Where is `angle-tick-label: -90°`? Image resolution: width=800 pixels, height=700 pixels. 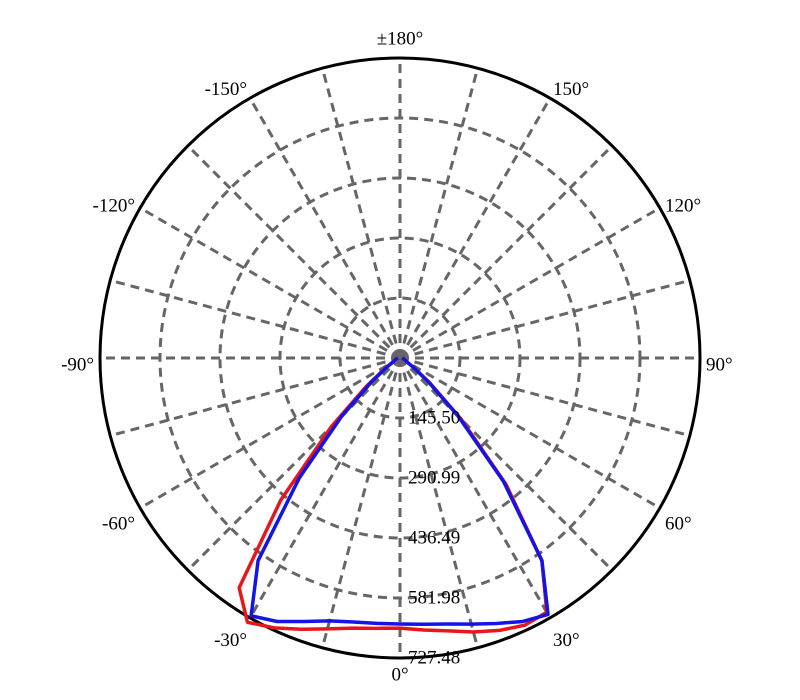
angle-tick-label: -90° is located at coordinates (77, 364).